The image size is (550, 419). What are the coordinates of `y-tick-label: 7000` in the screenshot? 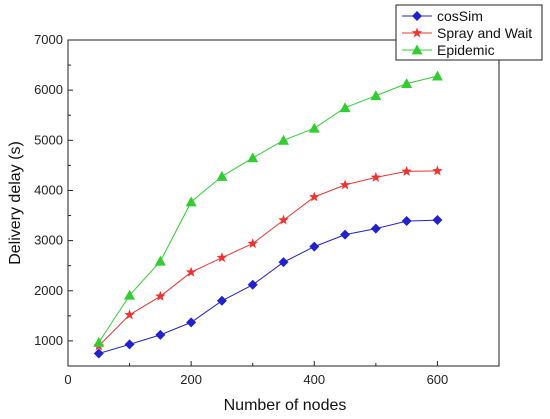 It's located at (48, 39).